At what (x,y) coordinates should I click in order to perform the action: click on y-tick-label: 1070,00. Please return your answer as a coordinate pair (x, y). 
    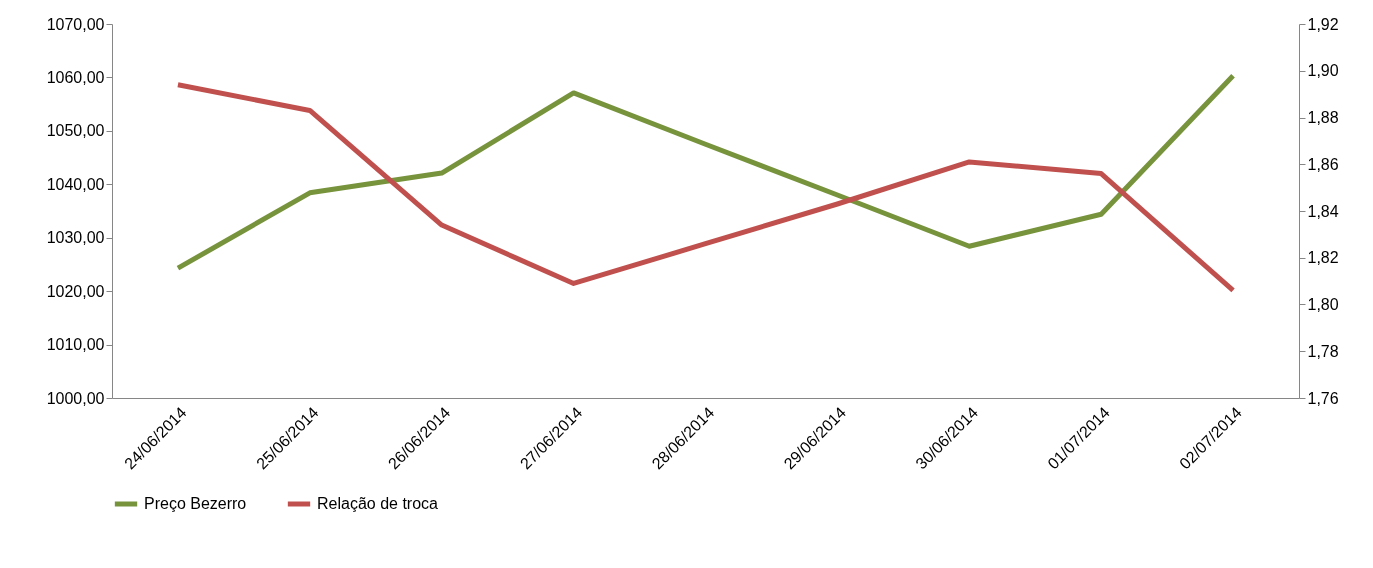
    Looking at the image, I should click on (75, 24).